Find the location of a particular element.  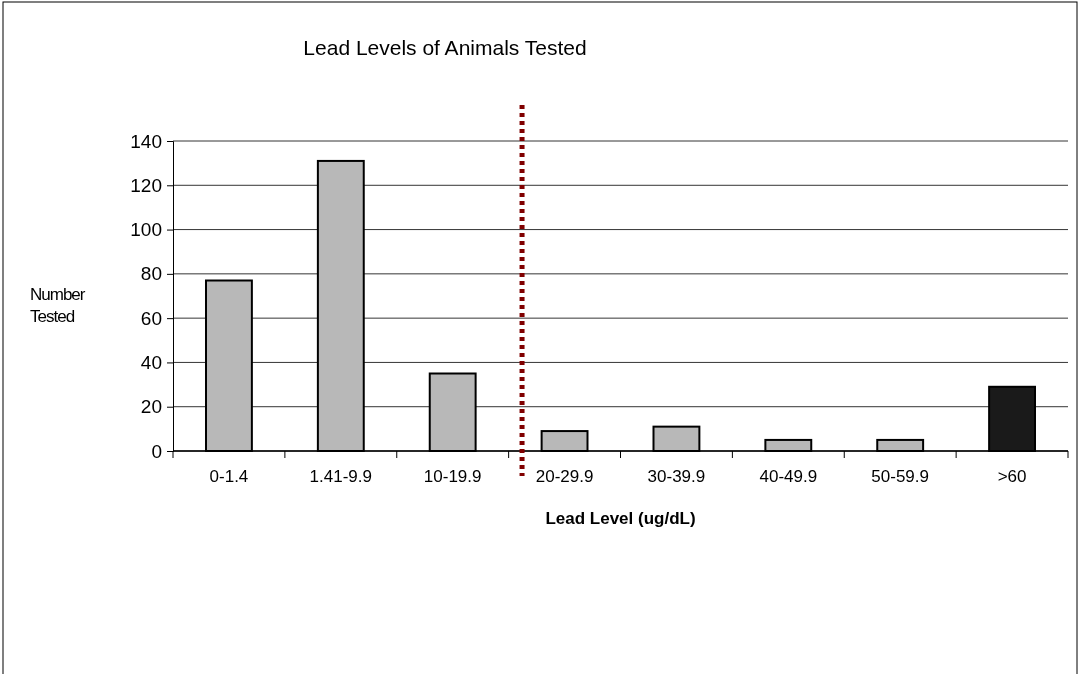

x-tick-label: 20-29.9 is located at coordinates (564, 476).